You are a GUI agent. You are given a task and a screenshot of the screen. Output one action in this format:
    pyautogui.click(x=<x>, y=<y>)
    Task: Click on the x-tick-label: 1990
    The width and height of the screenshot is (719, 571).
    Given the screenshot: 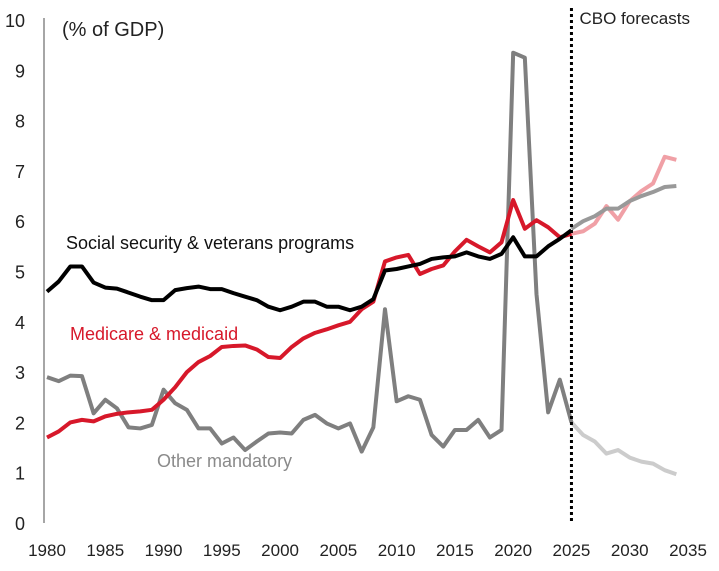 What is the action you would take?
    pyautogui.click(x=164, y=550)
    